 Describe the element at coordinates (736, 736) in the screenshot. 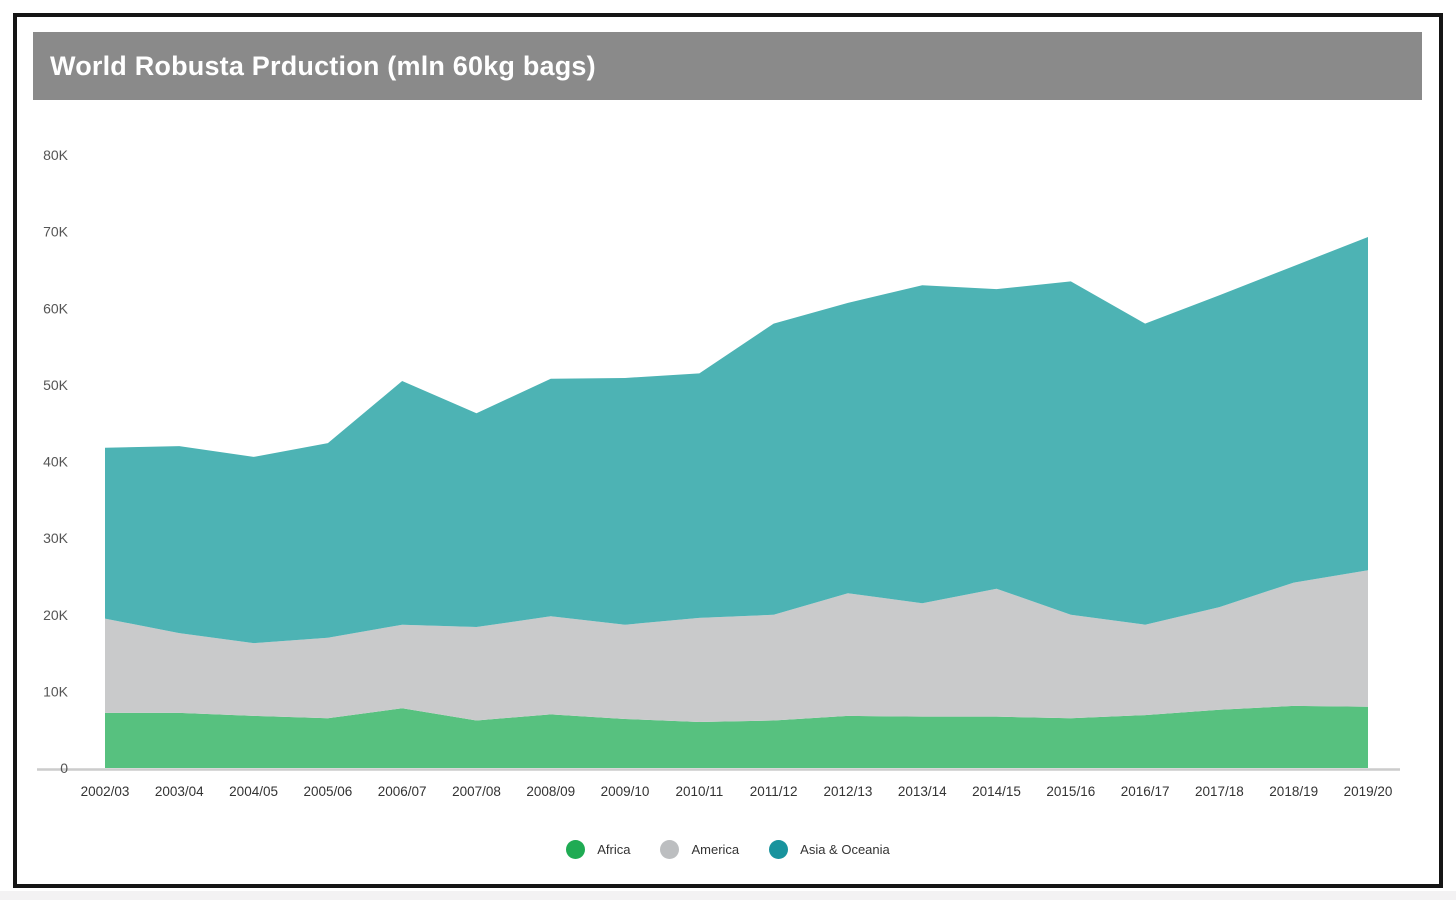

I see `area-africa` at that location.